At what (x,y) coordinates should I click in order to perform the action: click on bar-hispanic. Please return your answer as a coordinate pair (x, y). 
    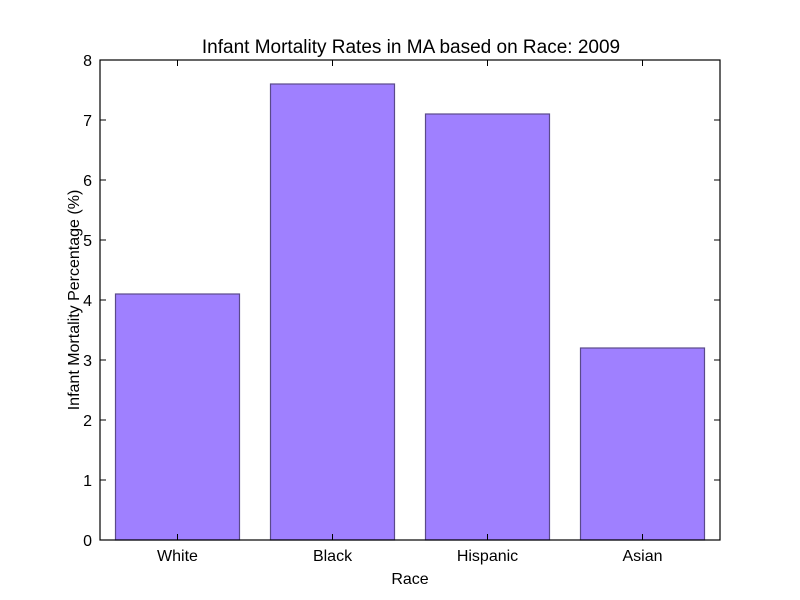
    Looking at the image, I should click on (487, 327).